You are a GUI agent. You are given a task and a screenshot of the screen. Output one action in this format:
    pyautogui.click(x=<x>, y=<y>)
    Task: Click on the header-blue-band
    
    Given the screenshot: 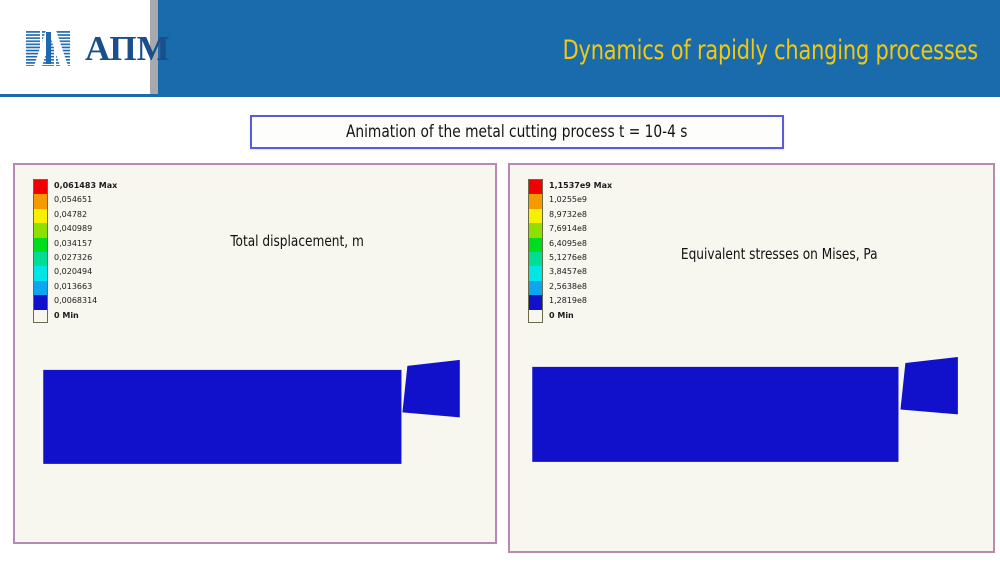 What is the action you would take?
    pyautogui.click(x=790, y=47)
    